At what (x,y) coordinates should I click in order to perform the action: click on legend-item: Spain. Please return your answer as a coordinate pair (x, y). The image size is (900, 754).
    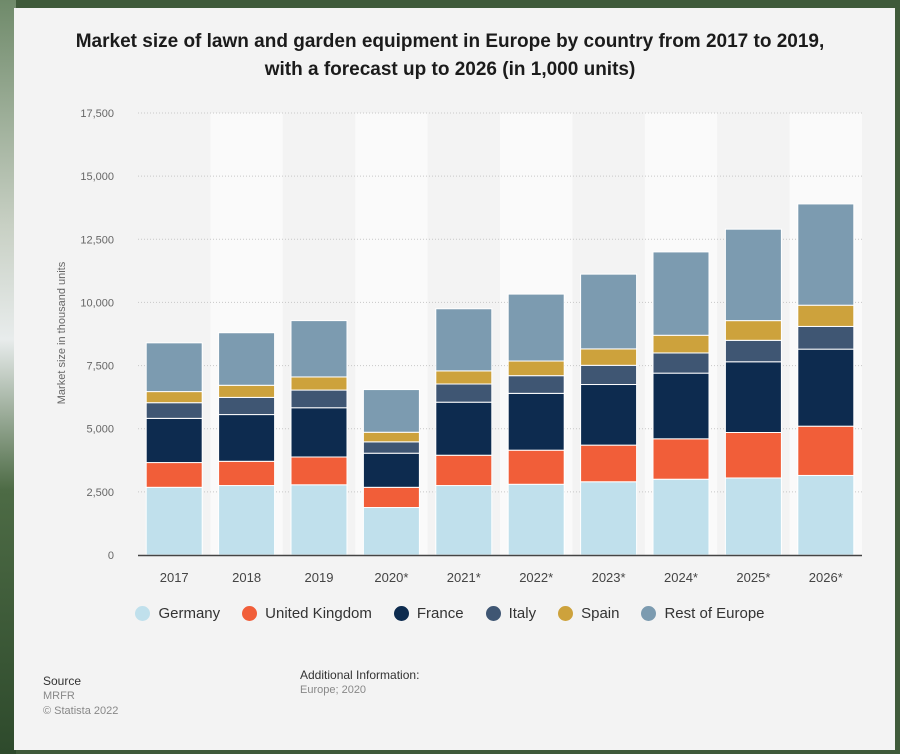
    Looking at the image, I should click on (588, 613).